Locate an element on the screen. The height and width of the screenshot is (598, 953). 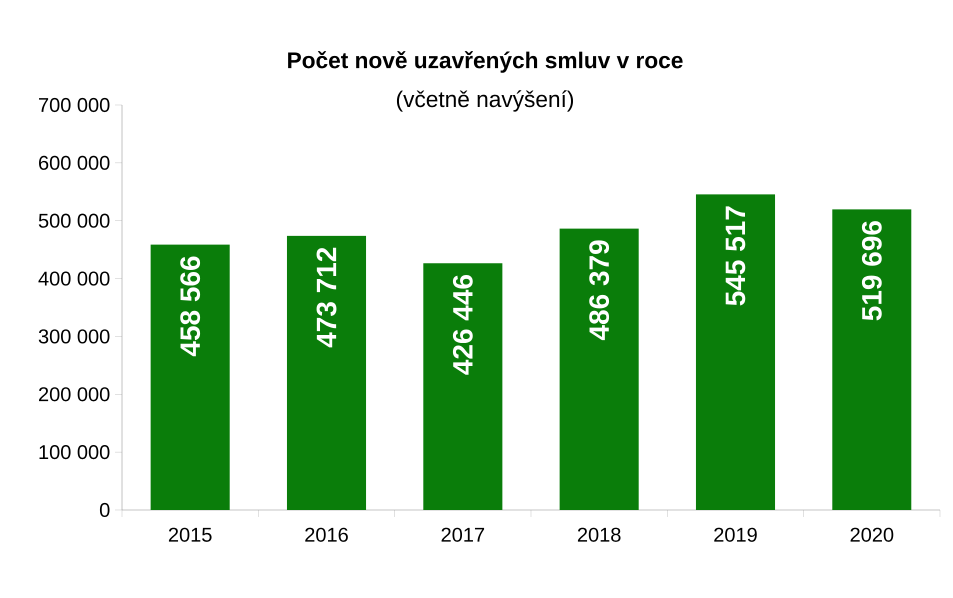
y-tick-label: 200 000 is located at coordinates (74, 394).